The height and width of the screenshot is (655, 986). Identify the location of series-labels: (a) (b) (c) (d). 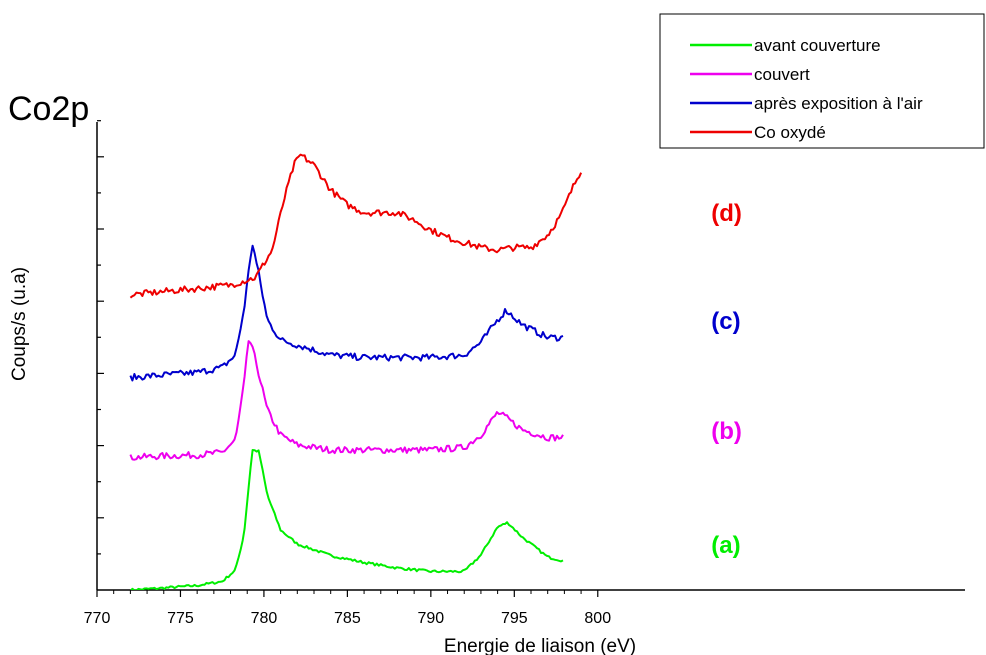
(726, 379).